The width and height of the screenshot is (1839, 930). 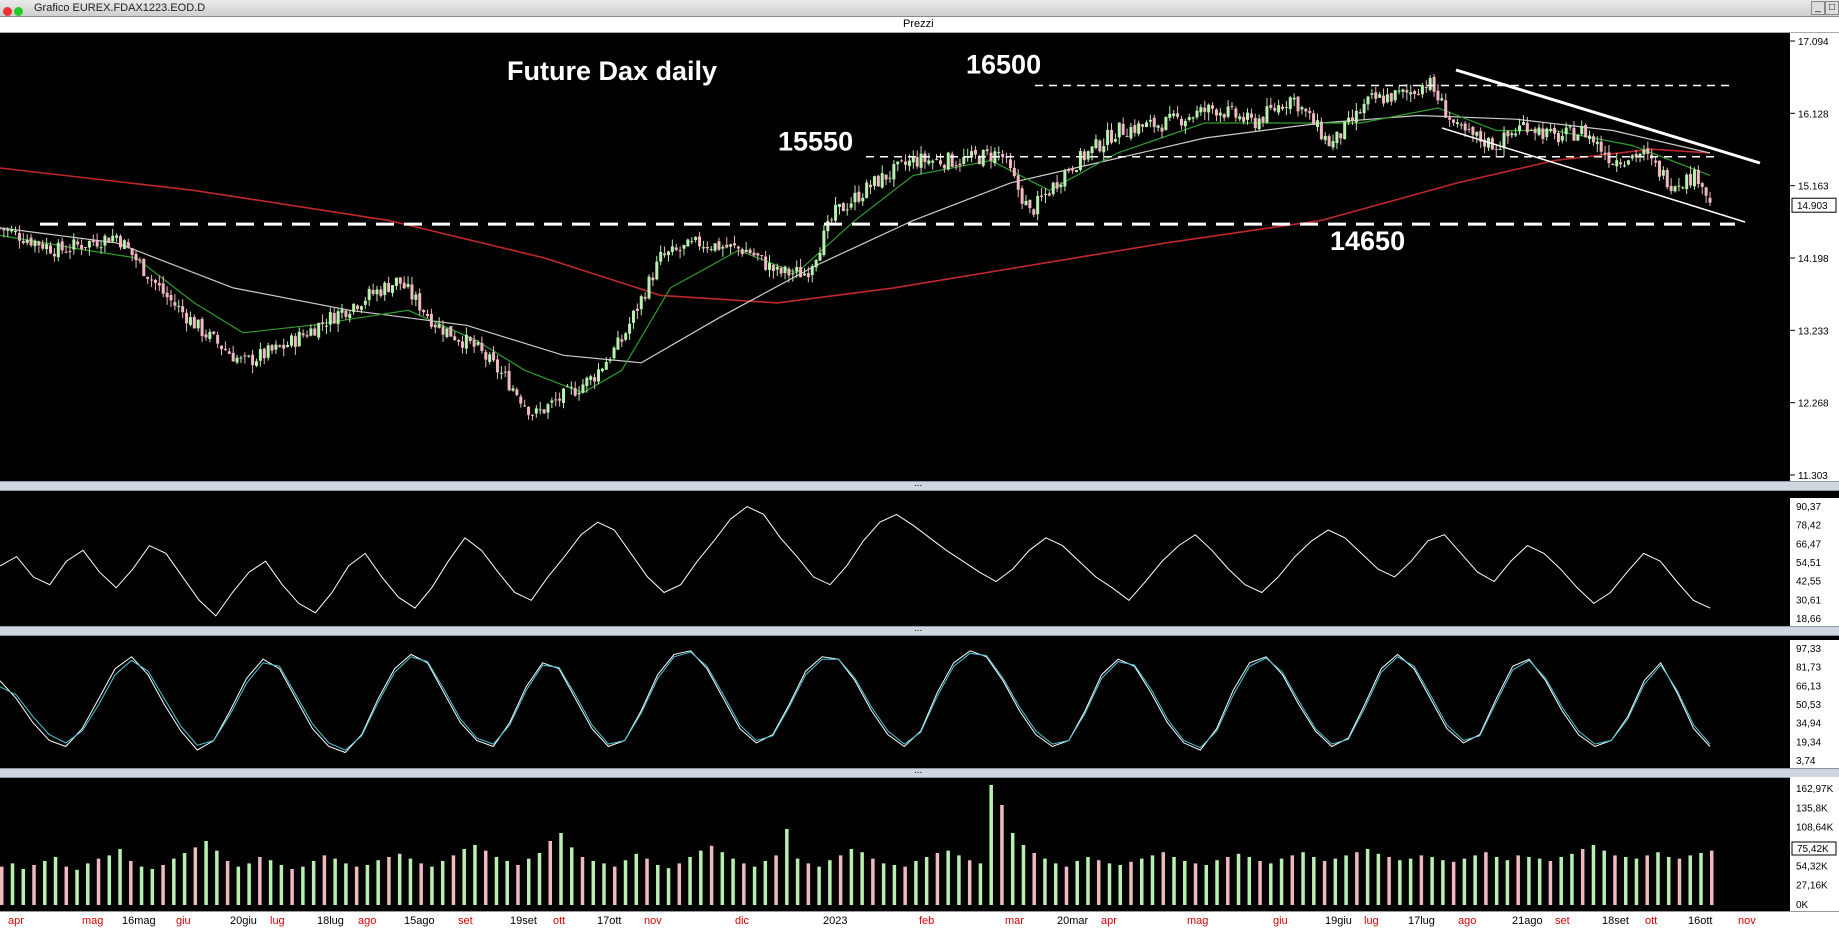 What do you see at coordinates (1280, 921) in the screenshot?
I see `x-axis-label: giu` at bounding box center [1280, 921].